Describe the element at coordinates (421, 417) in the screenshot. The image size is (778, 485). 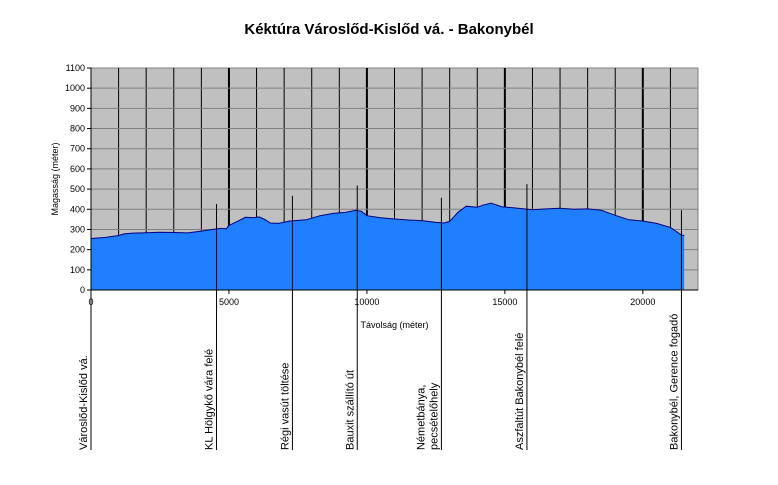
I see `waypoint-label: Németbánya,` at that location.